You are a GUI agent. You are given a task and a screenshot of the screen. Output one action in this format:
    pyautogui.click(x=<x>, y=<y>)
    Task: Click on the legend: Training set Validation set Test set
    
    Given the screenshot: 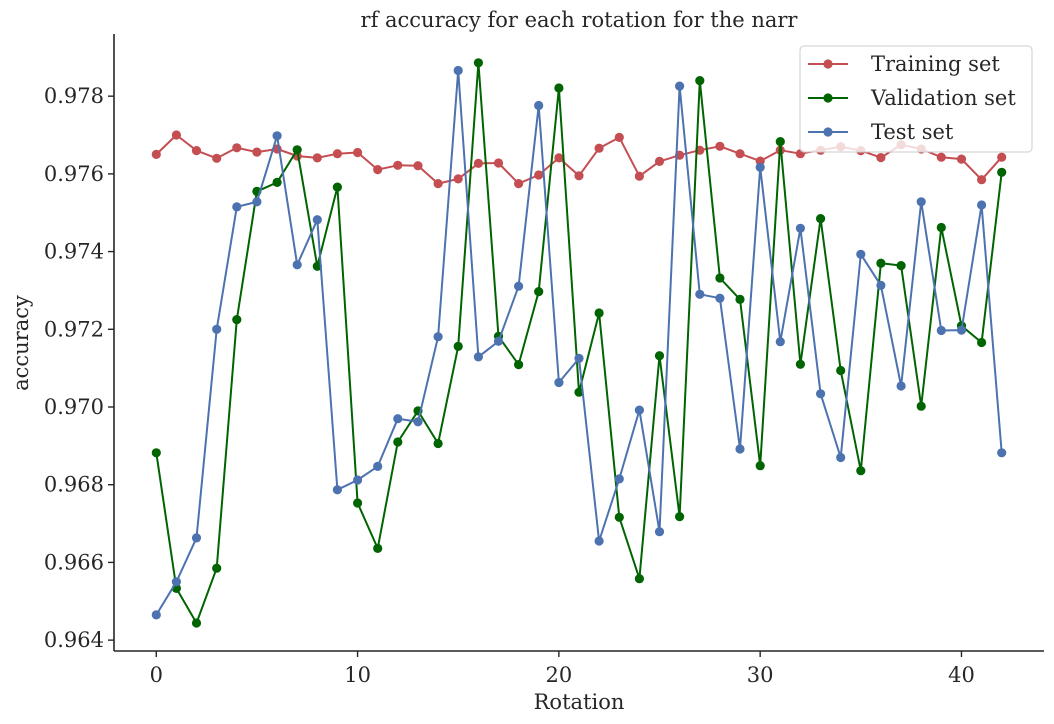 What is the action you would take?
    pyautogui.click(x=916, y=99)
    